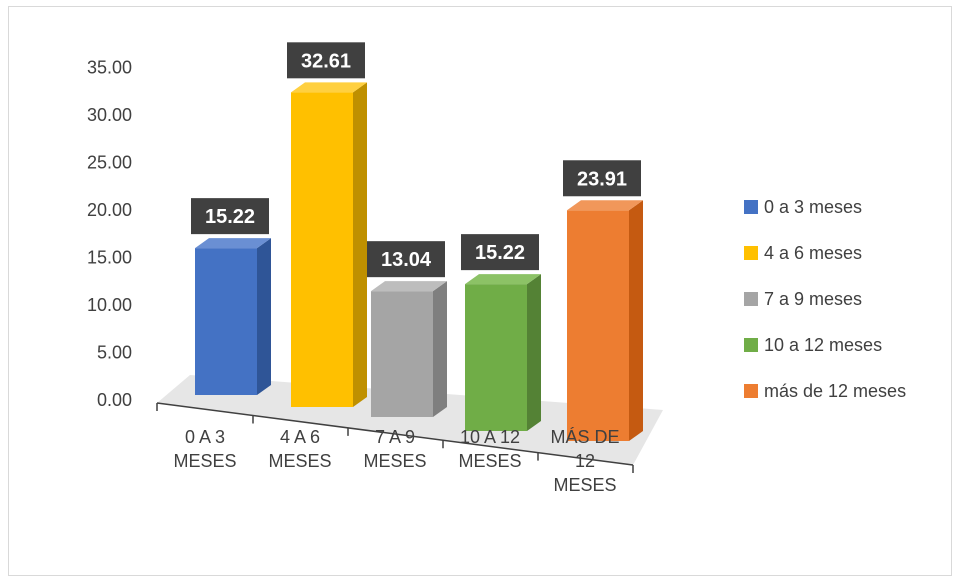  I want to click on data-label: 23.91, so click(602, 179).